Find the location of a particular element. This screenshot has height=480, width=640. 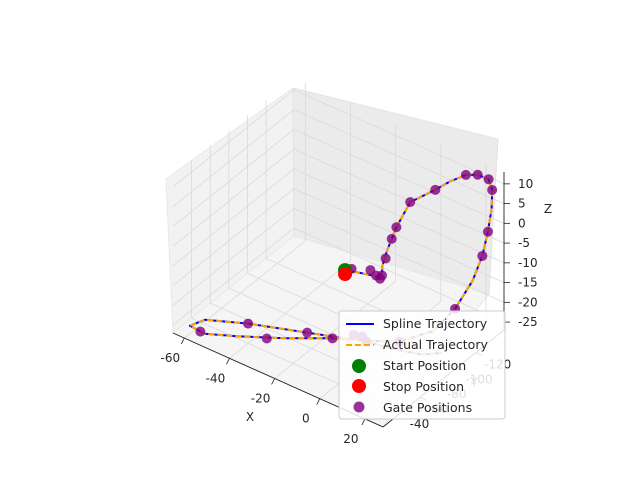

legend-marker-gates is located at coordinates (359, 407).